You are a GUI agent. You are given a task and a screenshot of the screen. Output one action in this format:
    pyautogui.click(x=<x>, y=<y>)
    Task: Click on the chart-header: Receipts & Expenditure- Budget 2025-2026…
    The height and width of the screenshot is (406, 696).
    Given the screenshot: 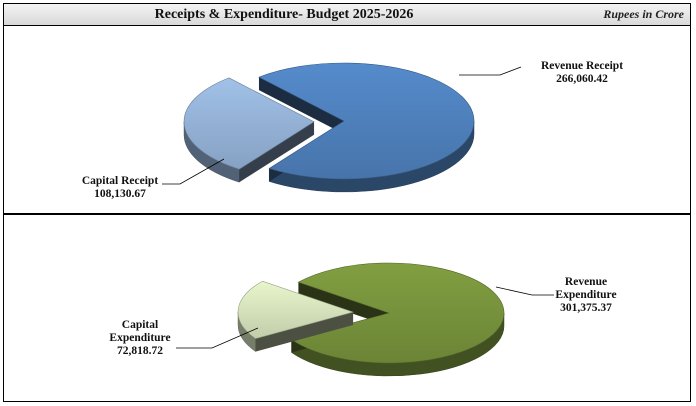 What is the action you would take?
    pyautogui.click(x=347, y=15)
    